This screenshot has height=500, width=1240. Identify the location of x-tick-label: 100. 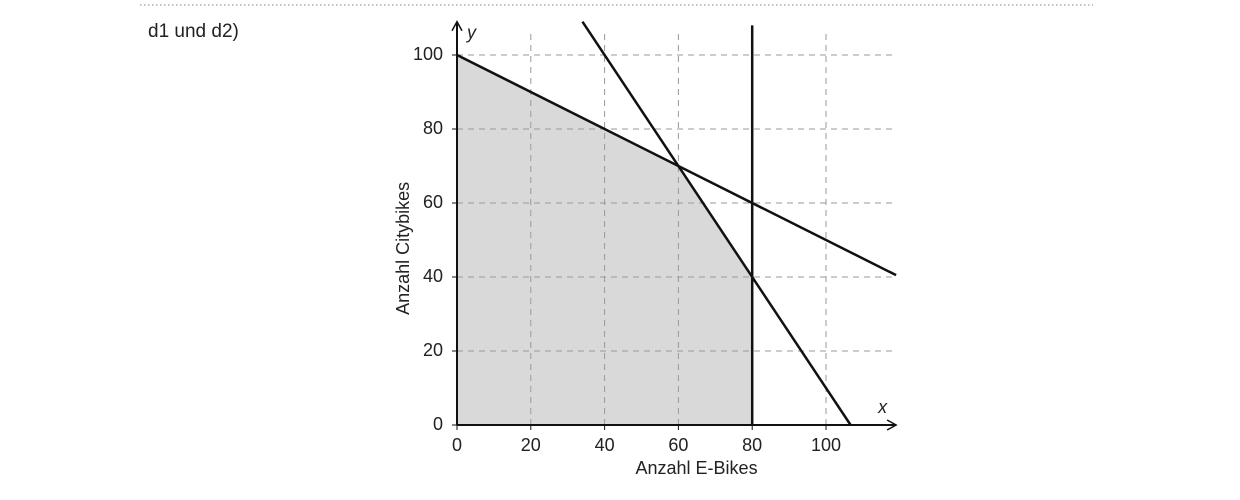
(826, 445).